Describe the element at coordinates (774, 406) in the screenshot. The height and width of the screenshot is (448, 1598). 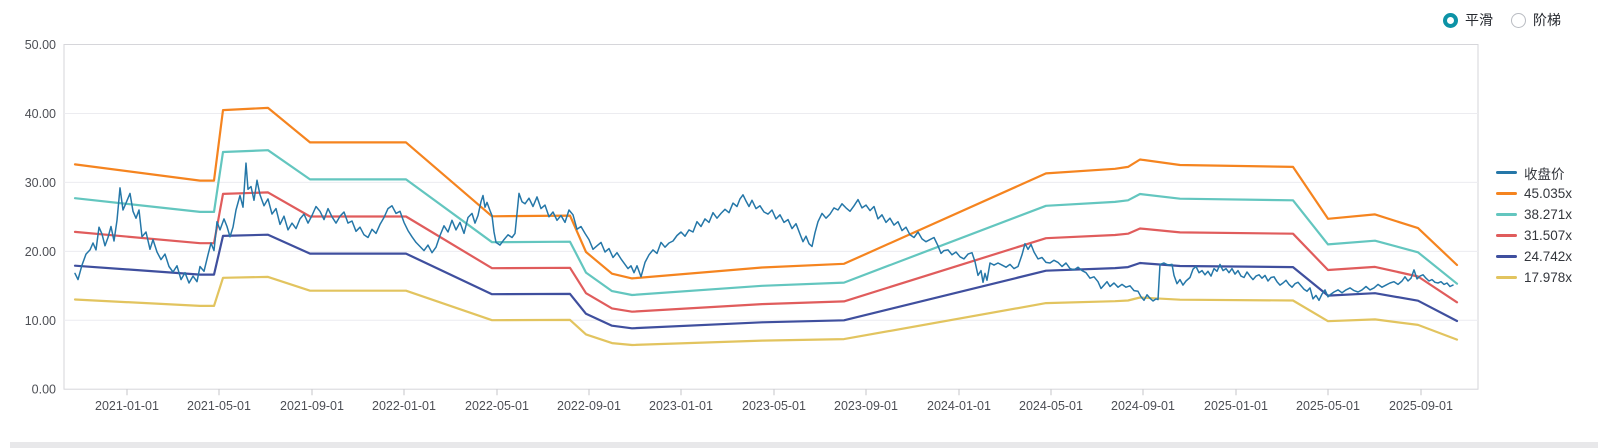
I see `x-axis-tick-label: 2023-05-01` at that location.